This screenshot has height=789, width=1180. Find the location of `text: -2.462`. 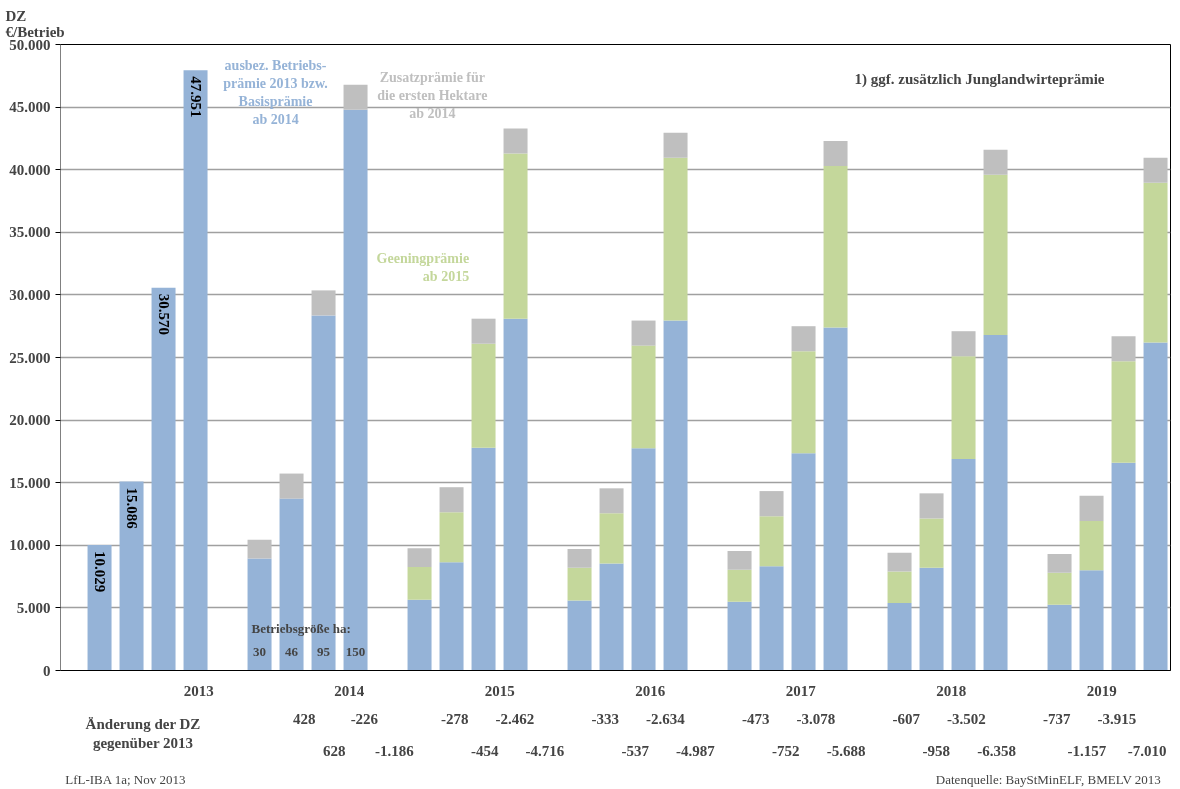

text: -2.462 is located at coordinates (515, 718).